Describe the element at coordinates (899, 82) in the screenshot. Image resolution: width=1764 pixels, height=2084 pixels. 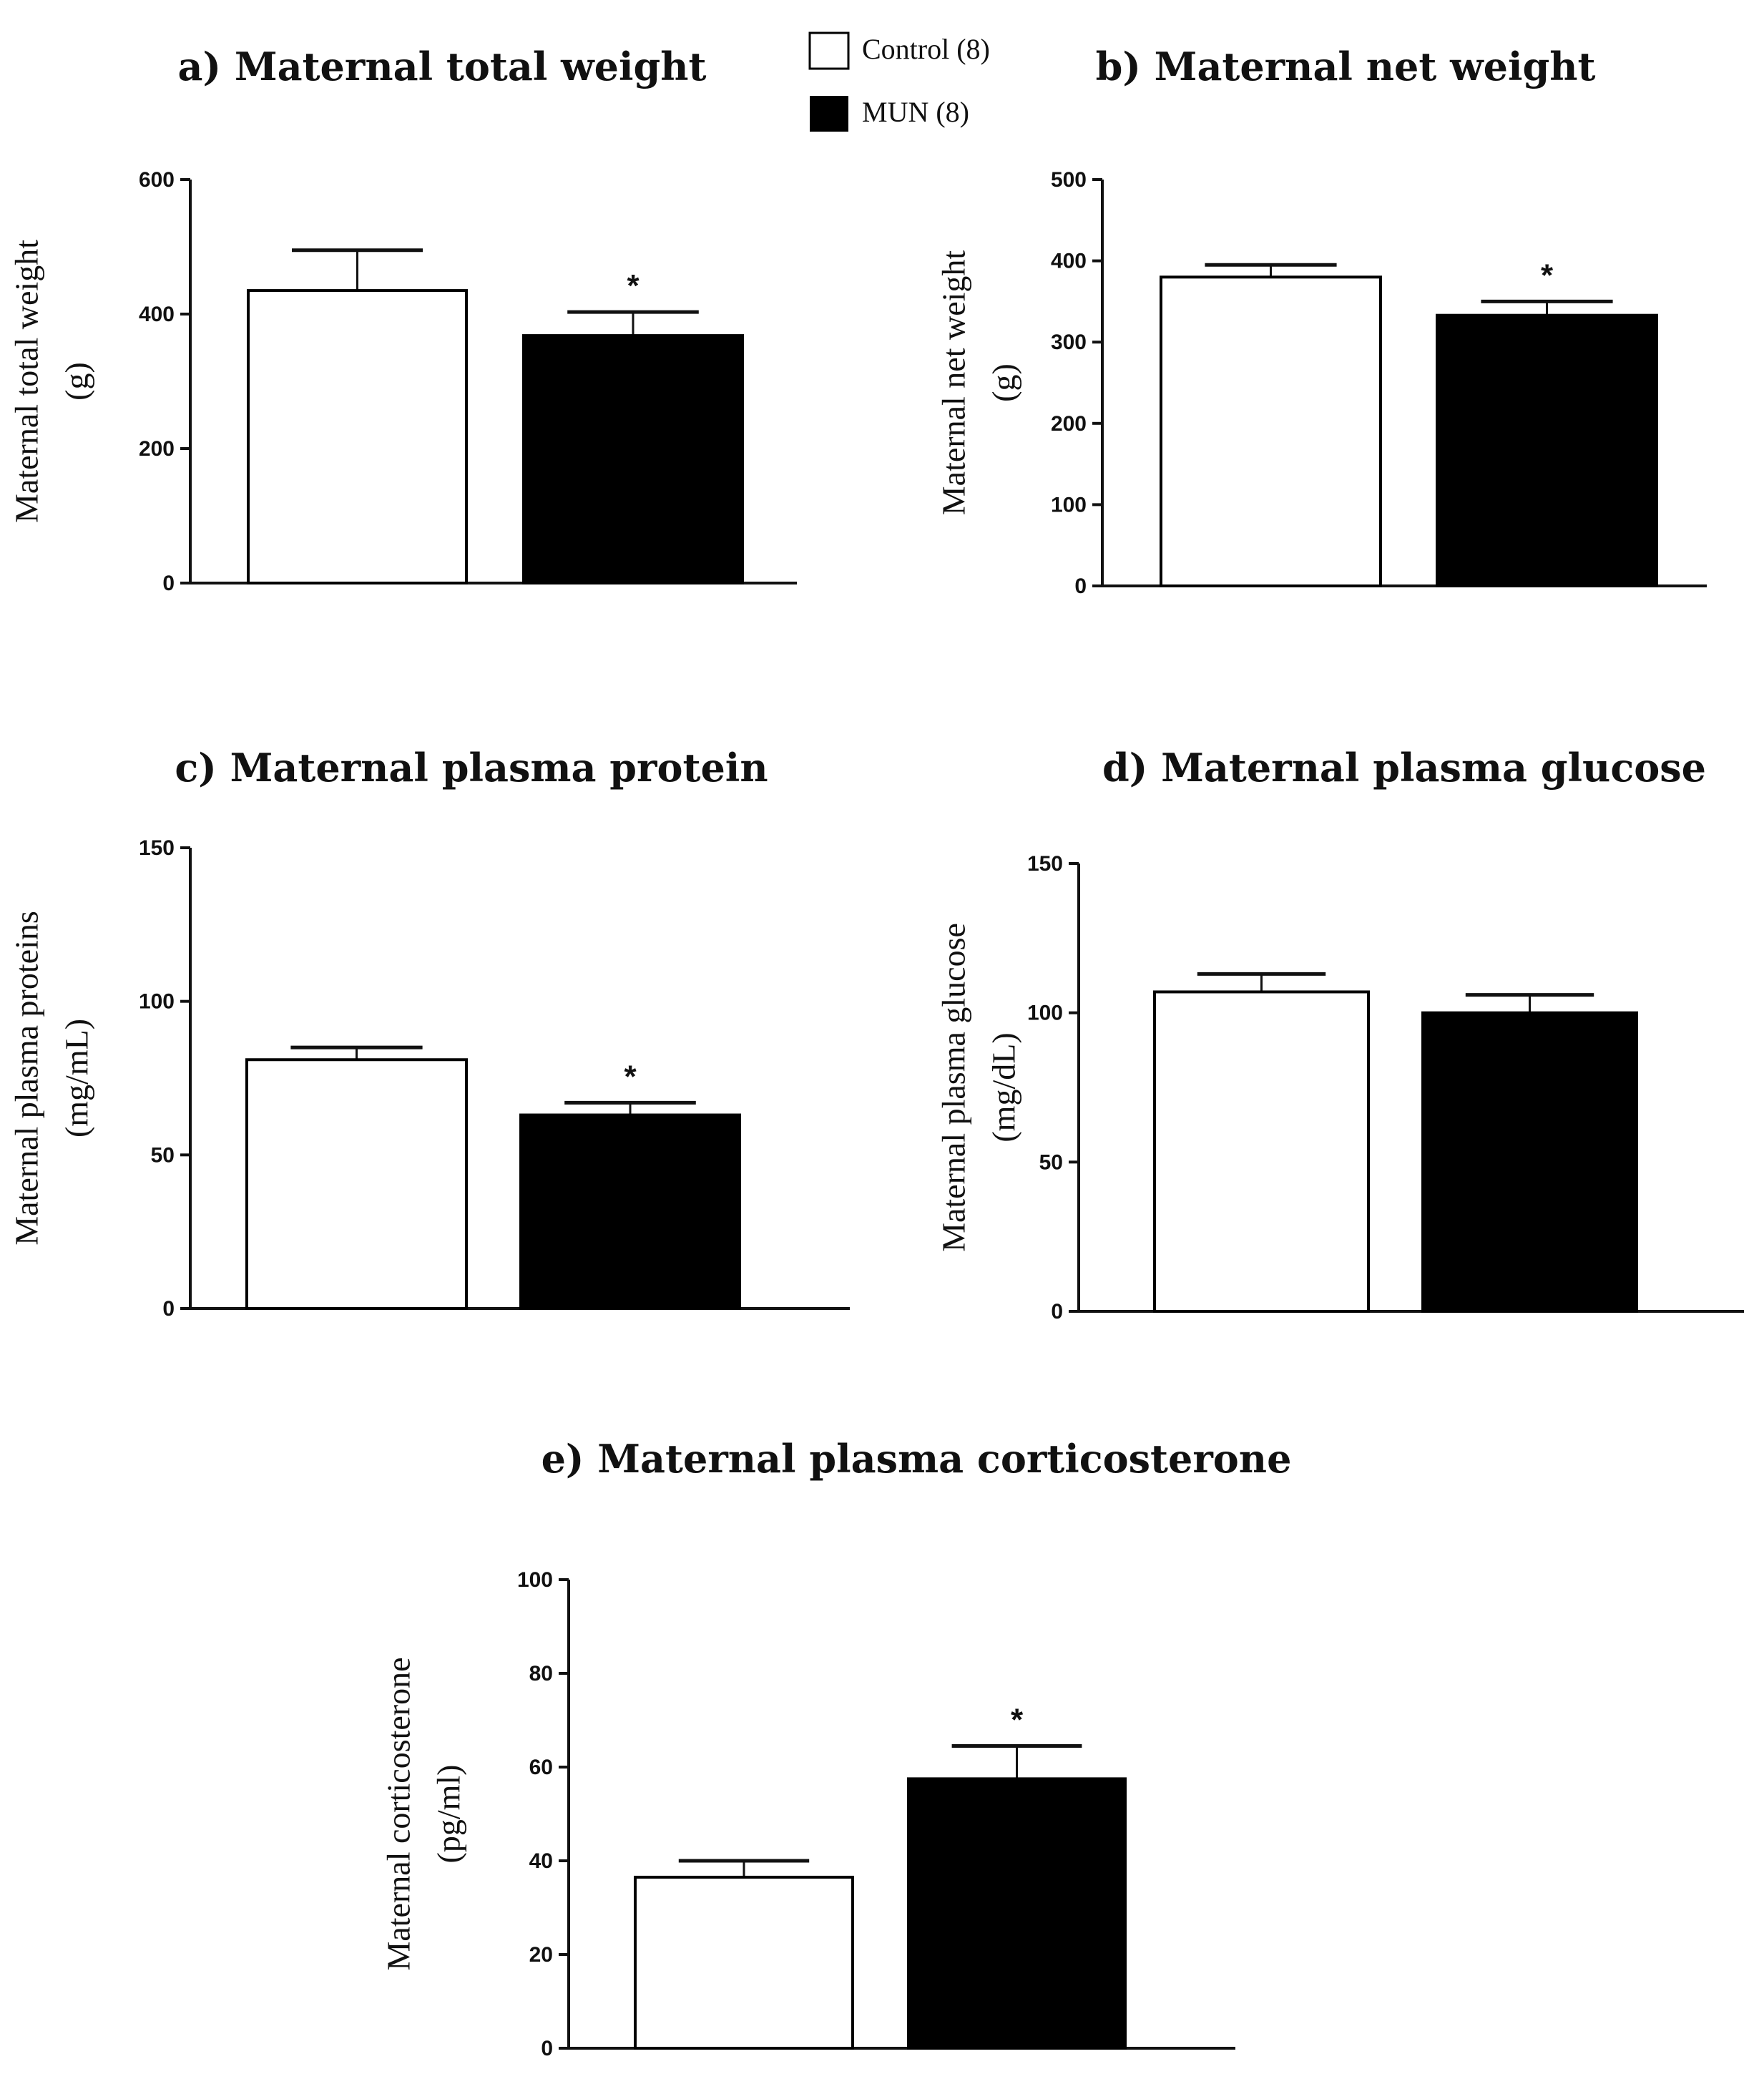
I see `legend: Control (8) MUN (8)` at that location.